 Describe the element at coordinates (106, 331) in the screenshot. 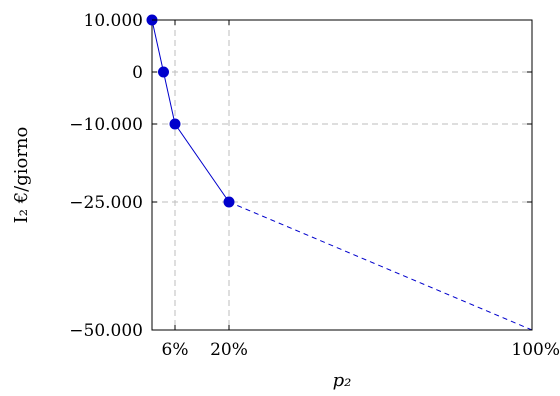

I see `y-tick-label: −50.000` at that location.